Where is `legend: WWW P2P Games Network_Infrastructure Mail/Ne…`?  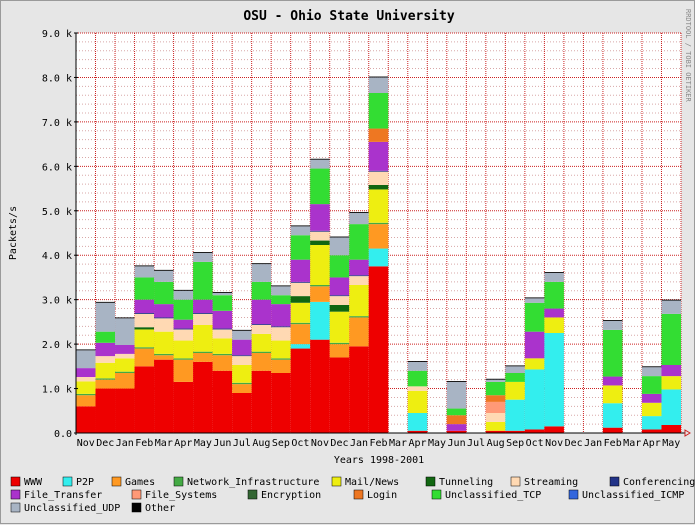 legend: WWW P2P Games Network_Infrastructure Mail/Ne… is located at coordinates (352, 495).